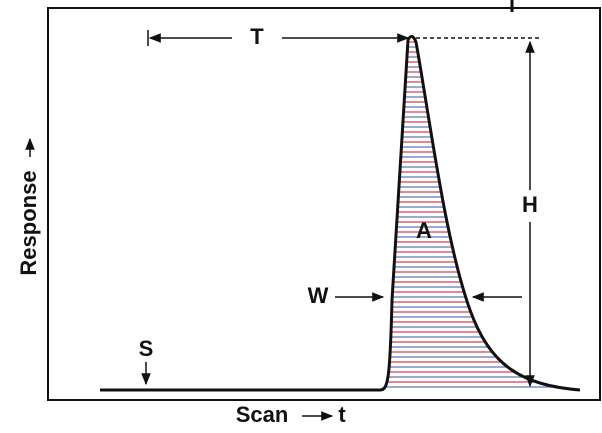 The image size is (602, 433). I want to click on area-label: A, so click(424, 230).